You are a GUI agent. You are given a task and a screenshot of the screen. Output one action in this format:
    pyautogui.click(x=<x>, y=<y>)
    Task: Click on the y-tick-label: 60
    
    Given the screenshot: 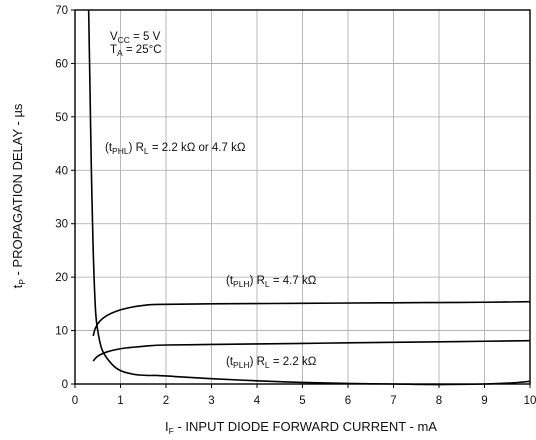 What is the action you would take?
    pyautogui.click(x=61, y=64)
    